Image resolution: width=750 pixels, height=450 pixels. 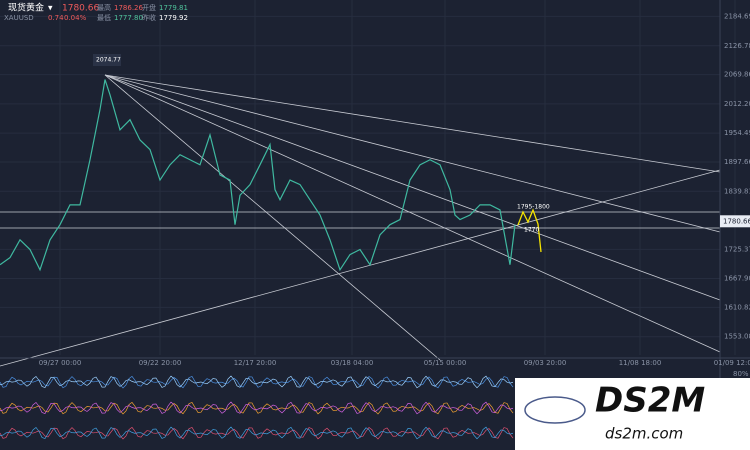 What do you see at coordinates (445, 363) in the screenshot?
I see `x-tick-label: 05/15 00:00` at bounding box center [445, 363].